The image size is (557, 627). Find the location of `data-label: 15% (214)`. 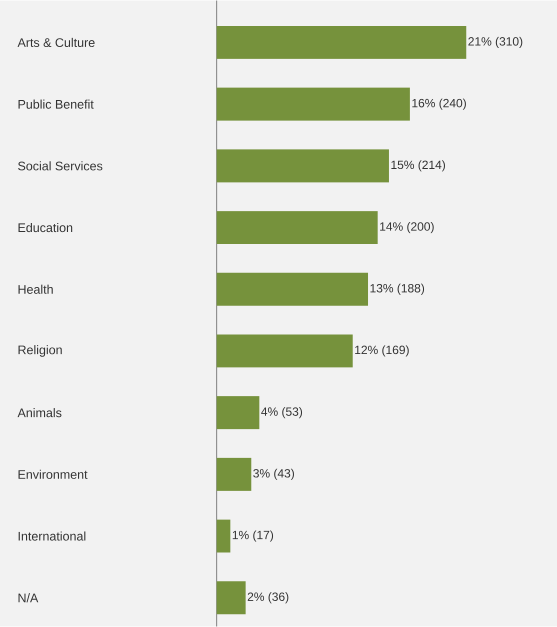

data-label: 15% (214) is located at coordinates (418, 166).